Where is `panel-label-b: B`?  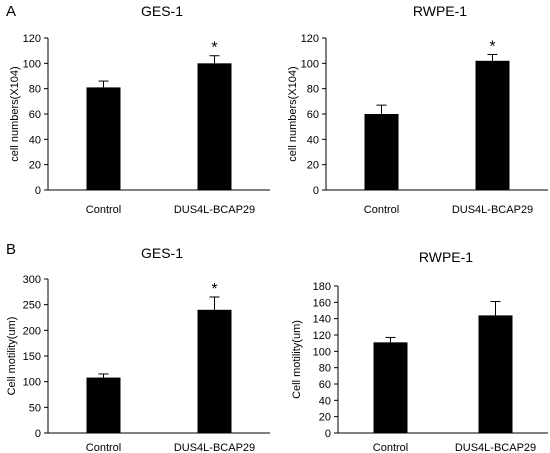 panel-label-b: B is located at coordinates (11, 249).